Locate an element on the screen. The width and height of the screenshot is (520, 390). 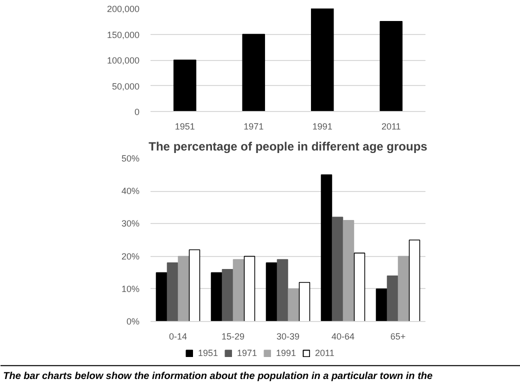
legend-label: 1971 is located at coordinates (247, 353).